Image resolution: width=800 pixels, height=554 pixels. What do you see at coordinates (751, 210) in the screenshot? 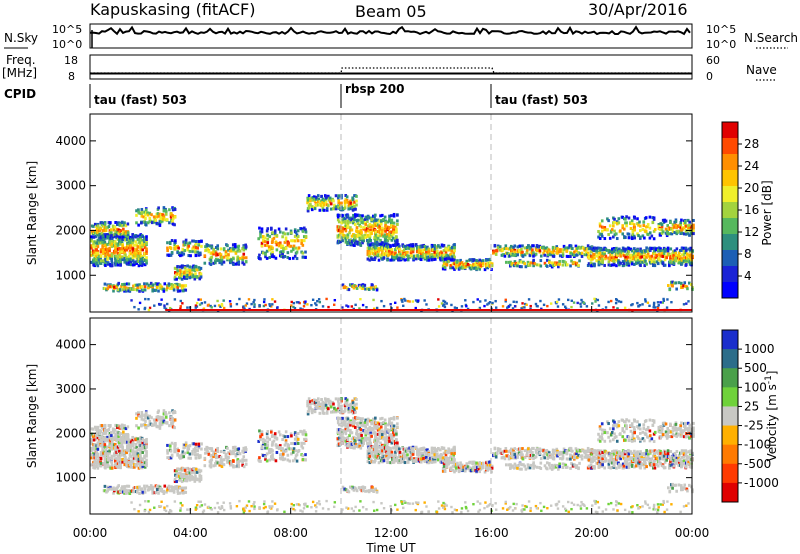
I see `colorbar-tick-label: 16` at bounding box center [751, 210].